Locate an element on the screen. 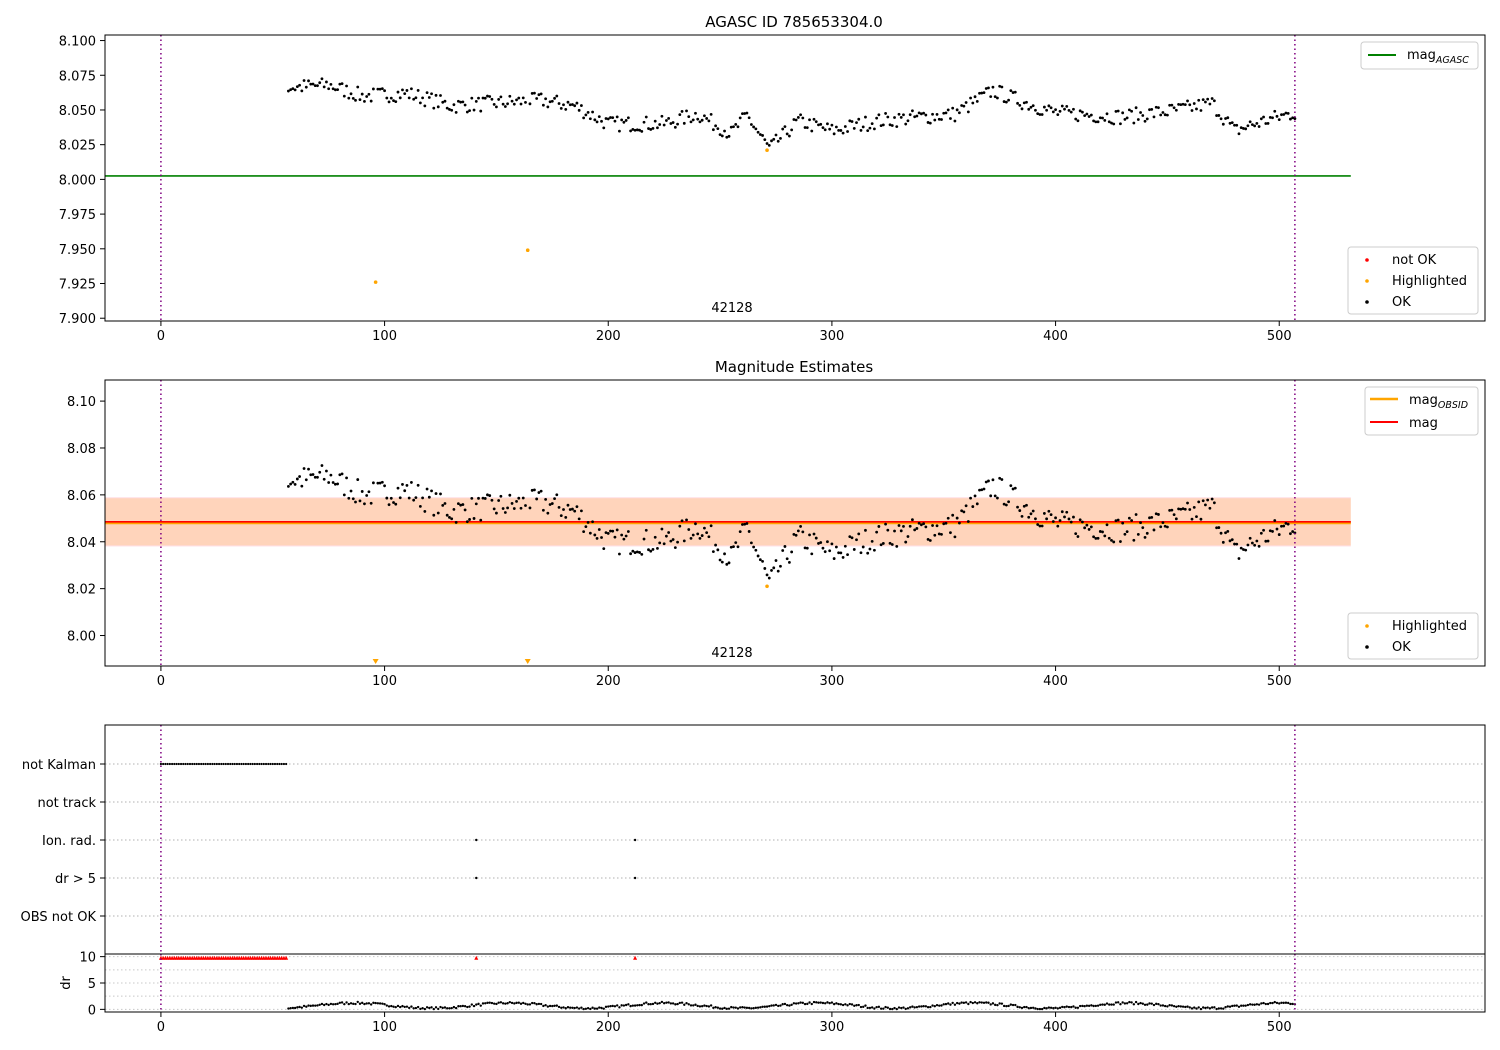 This screenshot has width=1500, height=1050. x-tick-label: 0 is located at coordinates (161, 1027).